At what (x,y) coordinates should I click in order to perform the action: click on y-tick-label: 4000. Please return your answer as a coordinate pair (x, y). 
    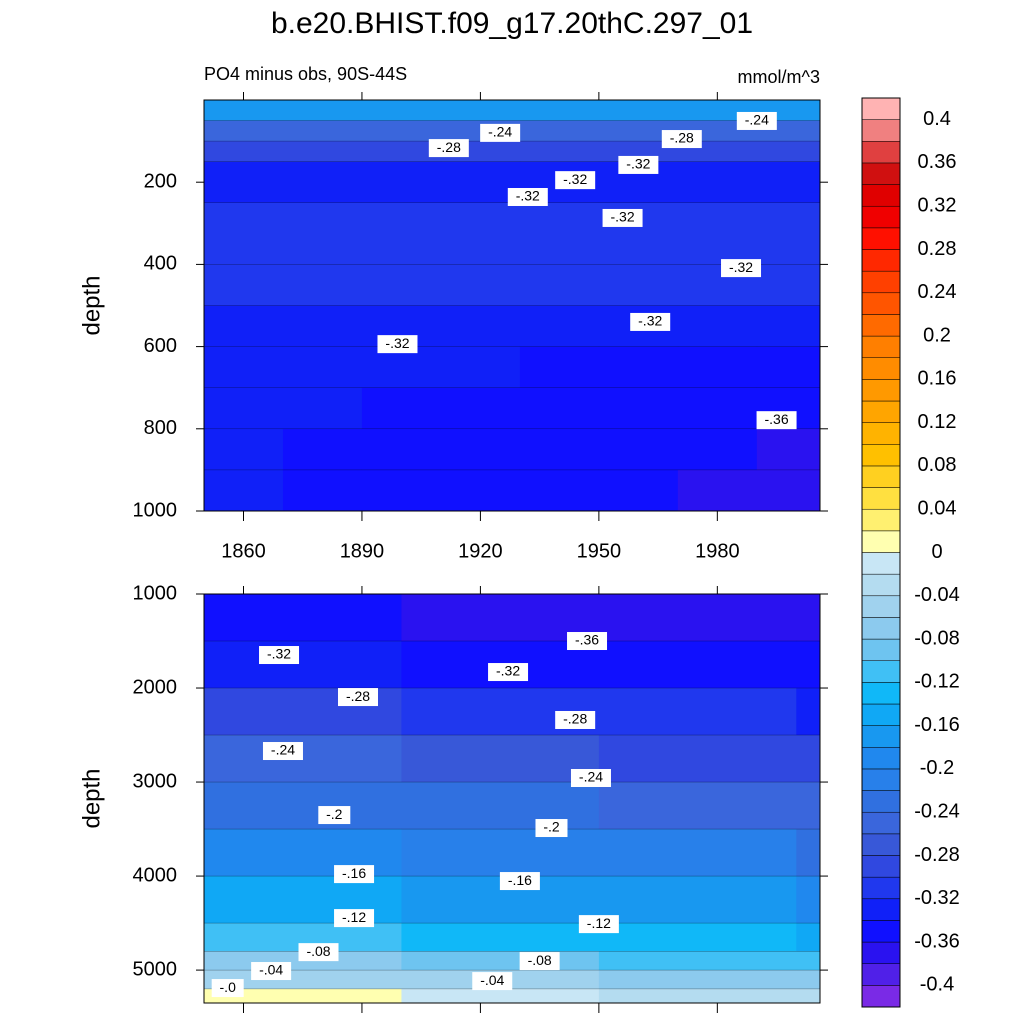
    Looking at the image, I should click on (155, 875).